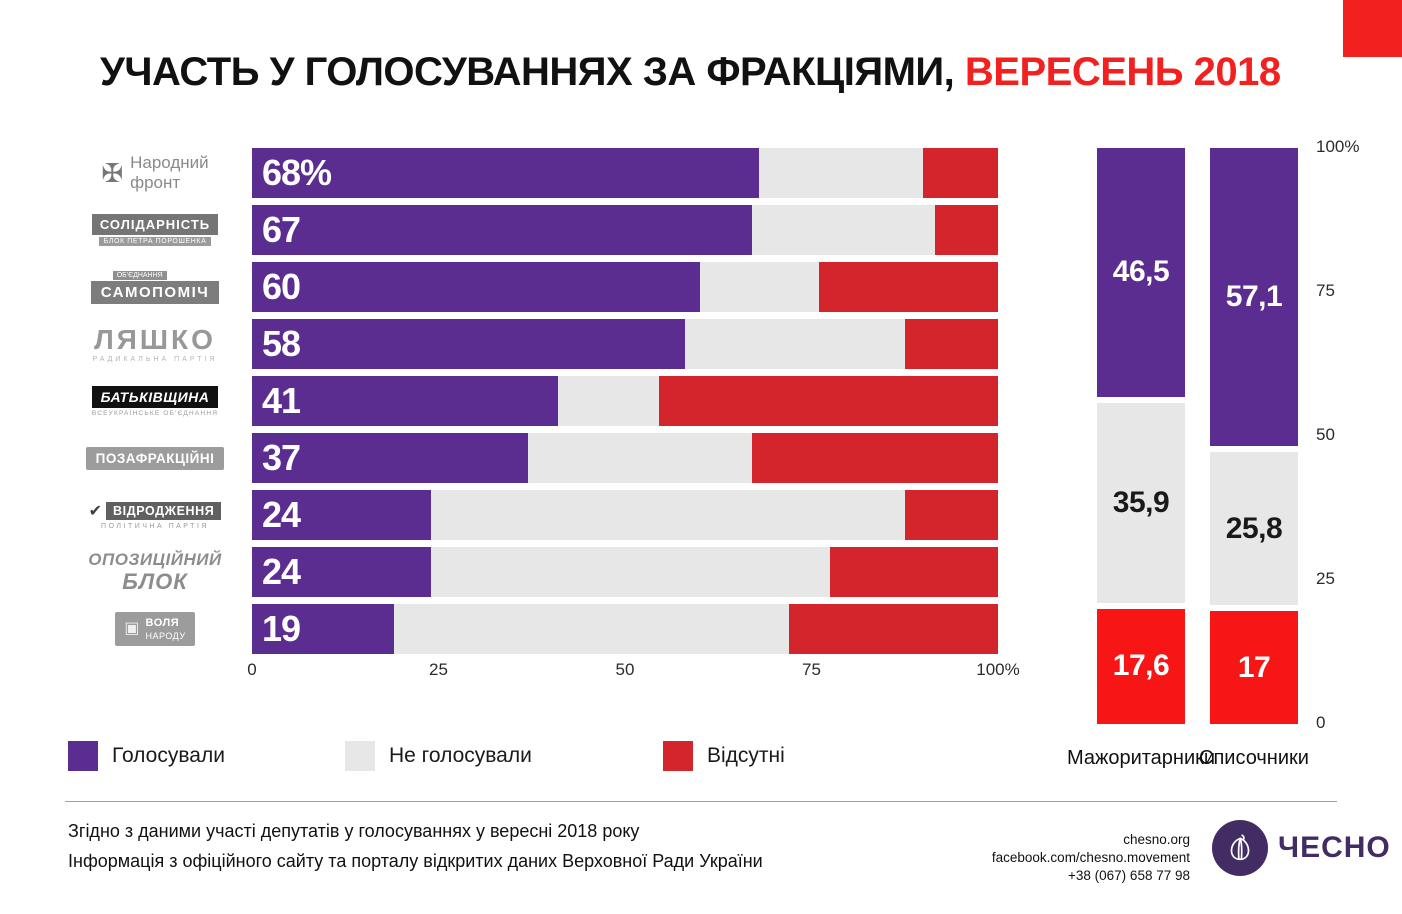  I want to click on faction-row: ✔ ВІДРОДЖЕННЯ ПОЛІТИЧНА ПАРТІЯ 24, so click(531, 515).